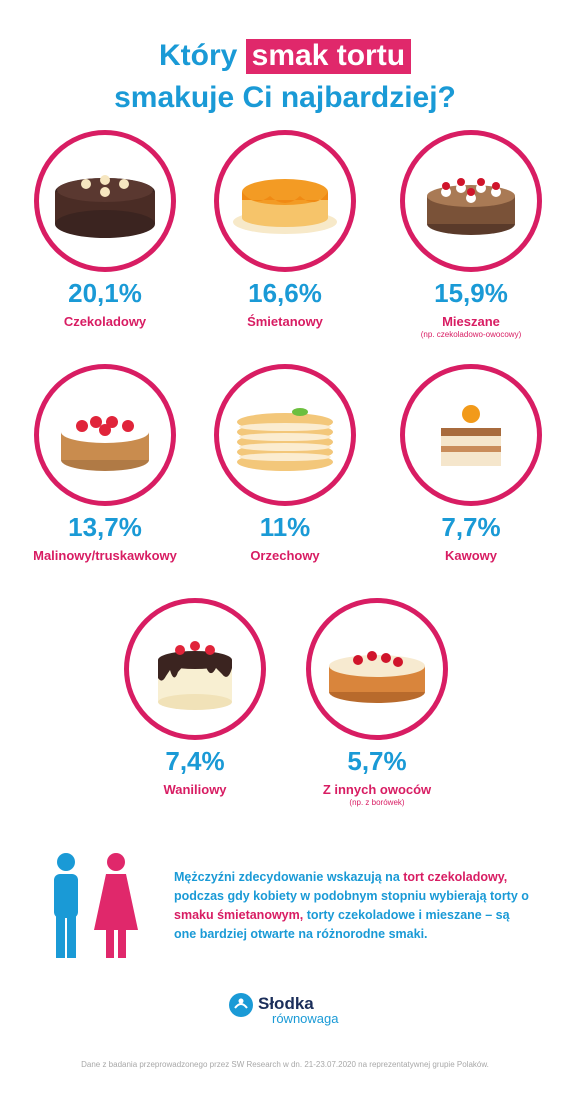  What do you see at coordinates (471, 206) in the screenshot?
I see `cherry-cake-icon` at bounding box center [471, 206].